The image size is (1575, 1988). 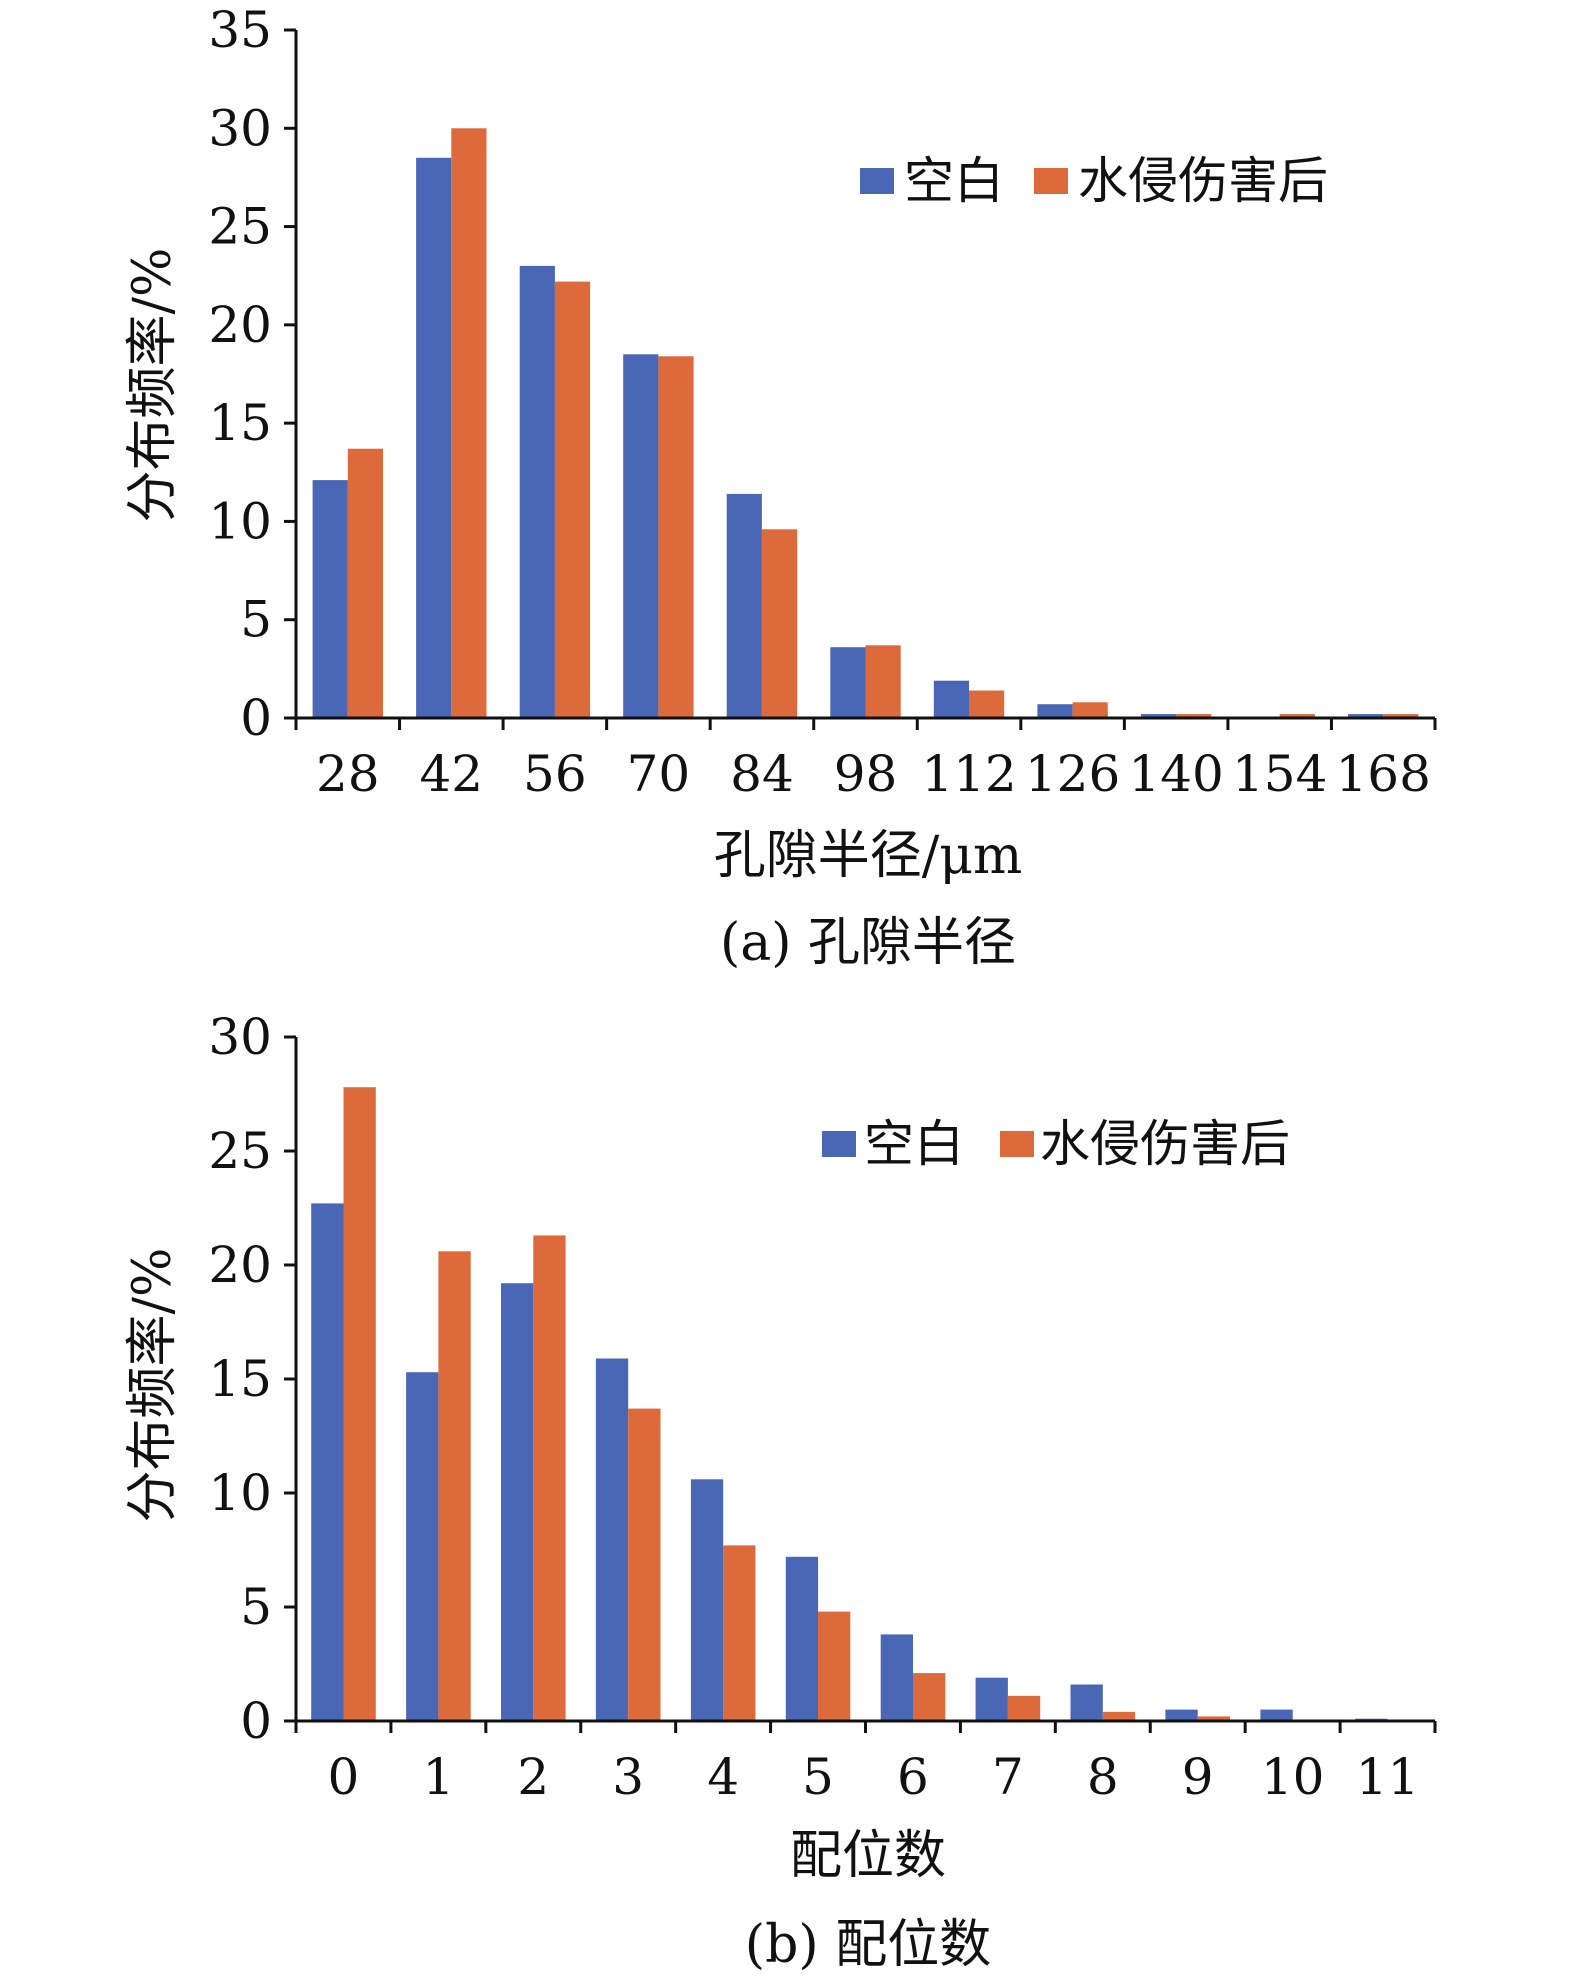 What do you see at coordinates (1008, 1777) in the screenshot?
I see `x-tick-label: 7` at bounding box center [1008, 1777].